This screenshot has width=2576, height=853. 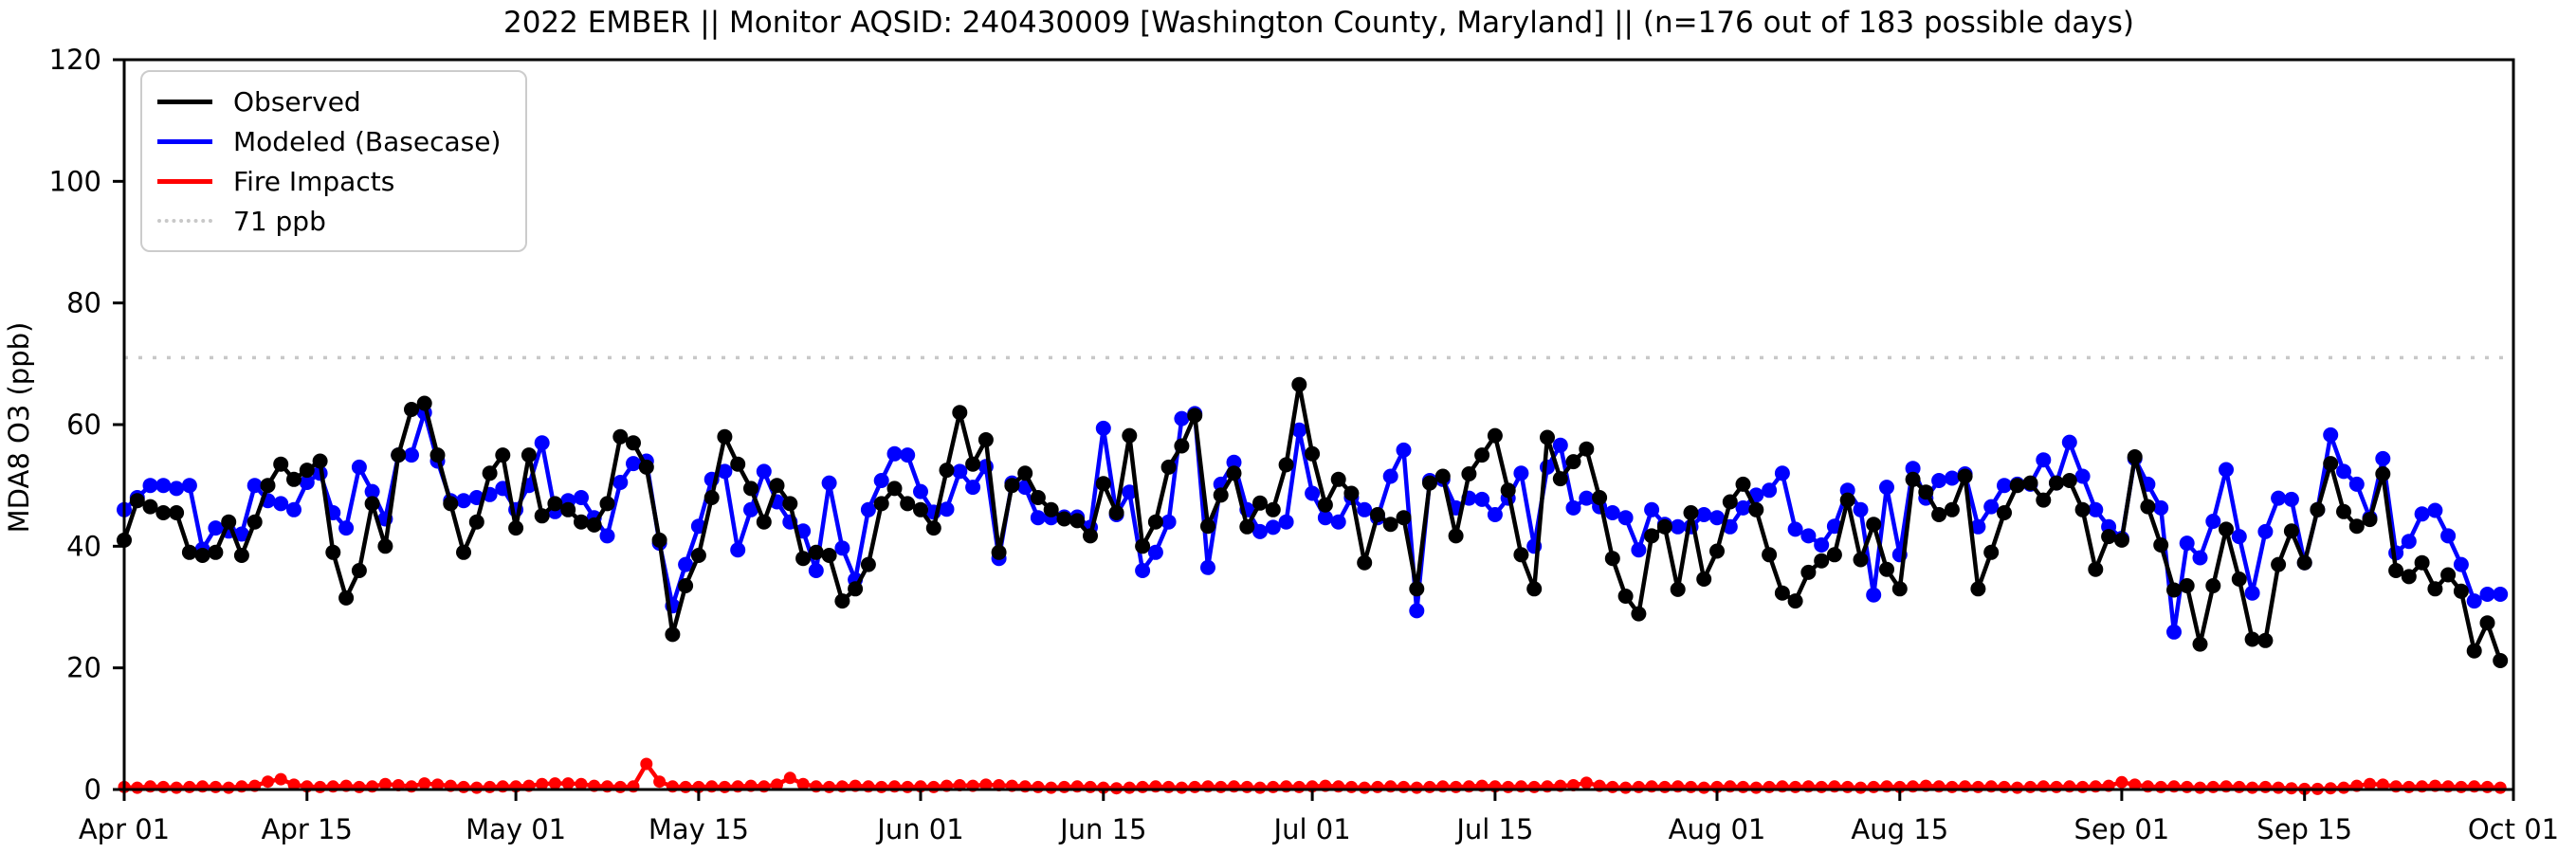 What do you see at coordinates (367, 141) in the screenshot?
I see `legend-label-modeled: Modeled (Basecase)` at bounding box center [367, 141].